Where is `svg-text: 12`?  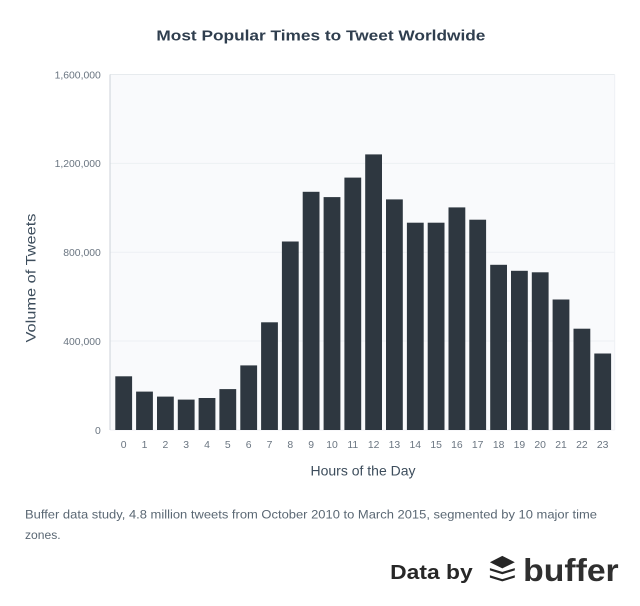
svg-text: 12 is located at coordinates (374, 445).